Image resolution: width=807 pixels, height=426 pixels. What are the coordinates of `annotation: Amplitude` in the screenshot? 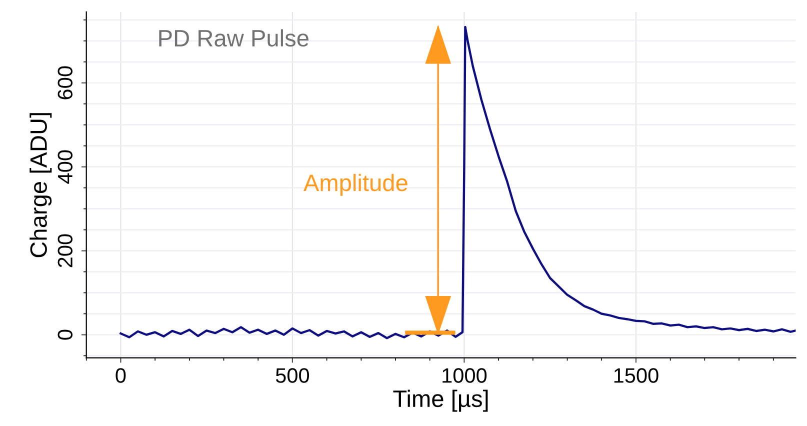 It's located at (355, 185).